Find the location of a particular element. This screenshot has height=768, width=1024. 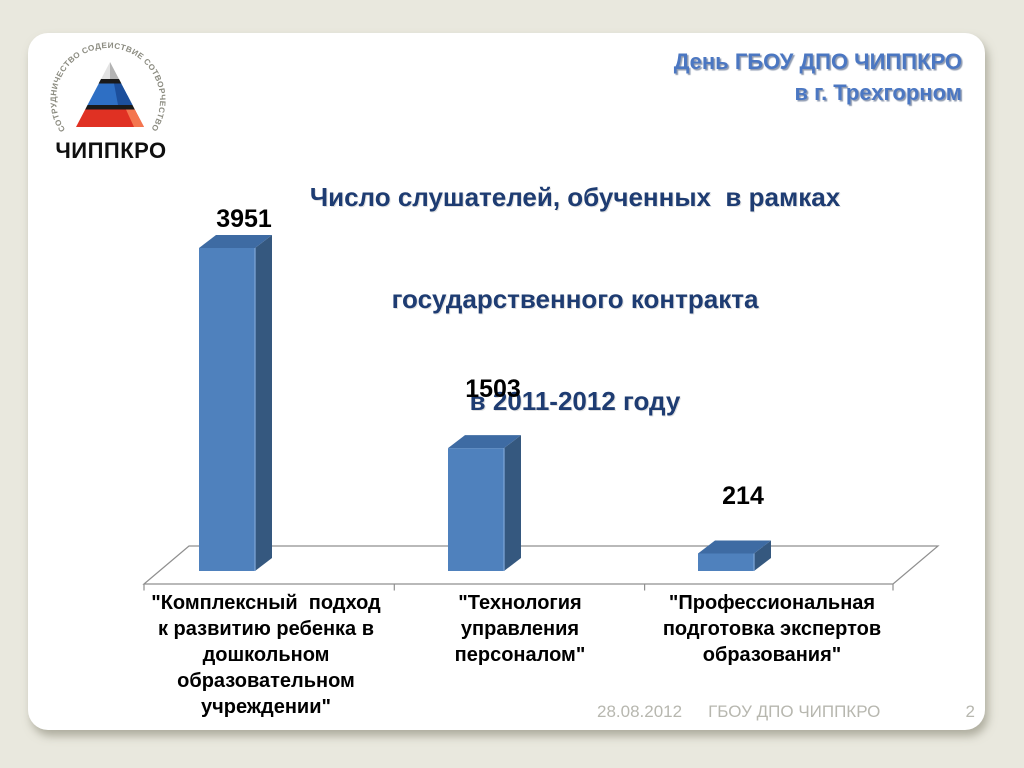

title-line-2: государственного контракта is located at coordinates (575, 299).